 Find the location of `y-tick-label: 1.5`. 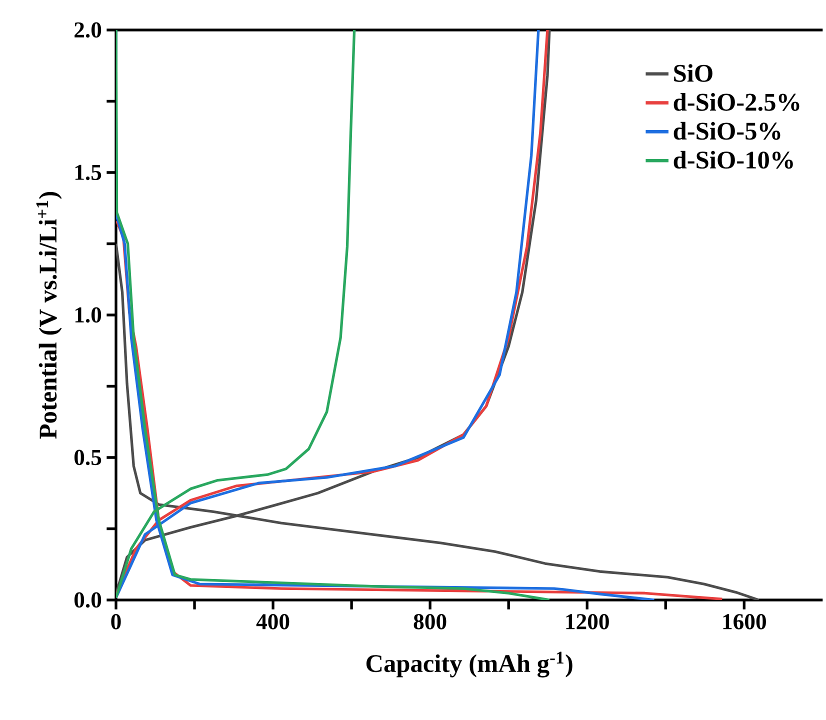

y-tick-label: 1.5 is located at coordinates (88, 172).